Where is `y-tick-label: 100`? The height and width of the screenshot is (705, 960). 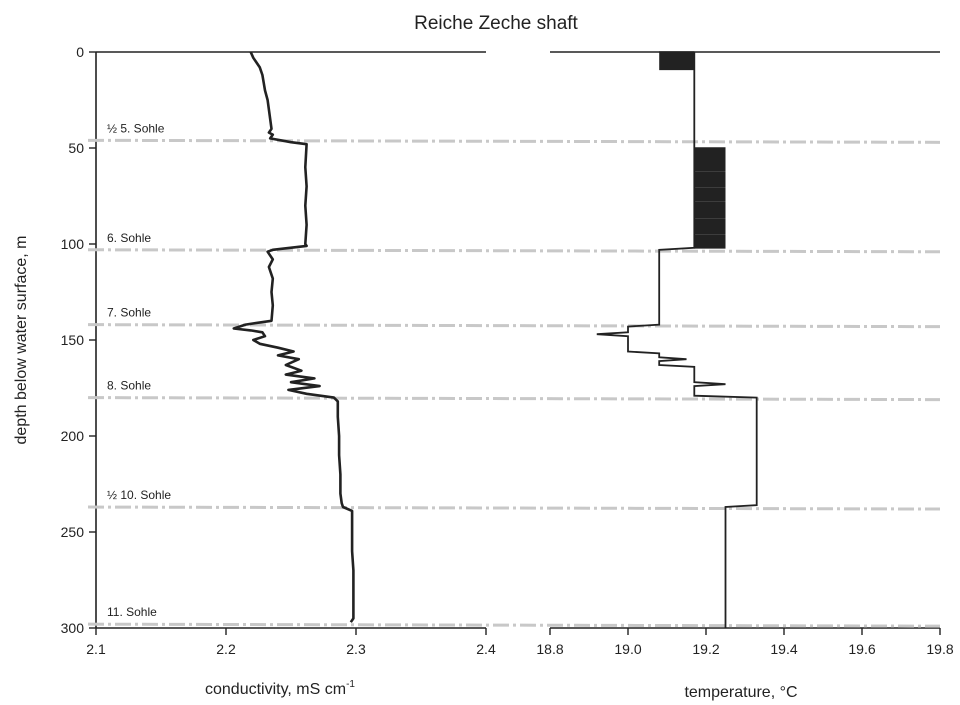 y-tick-label: 100 is located at coordinates (73, 244).